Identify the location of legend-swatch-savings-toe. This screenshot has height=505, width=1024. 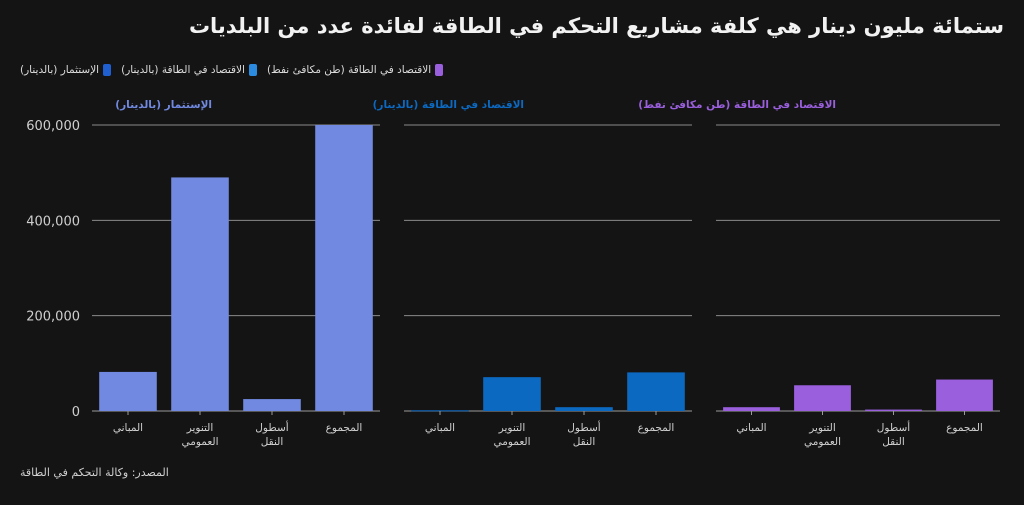
(439, 70).